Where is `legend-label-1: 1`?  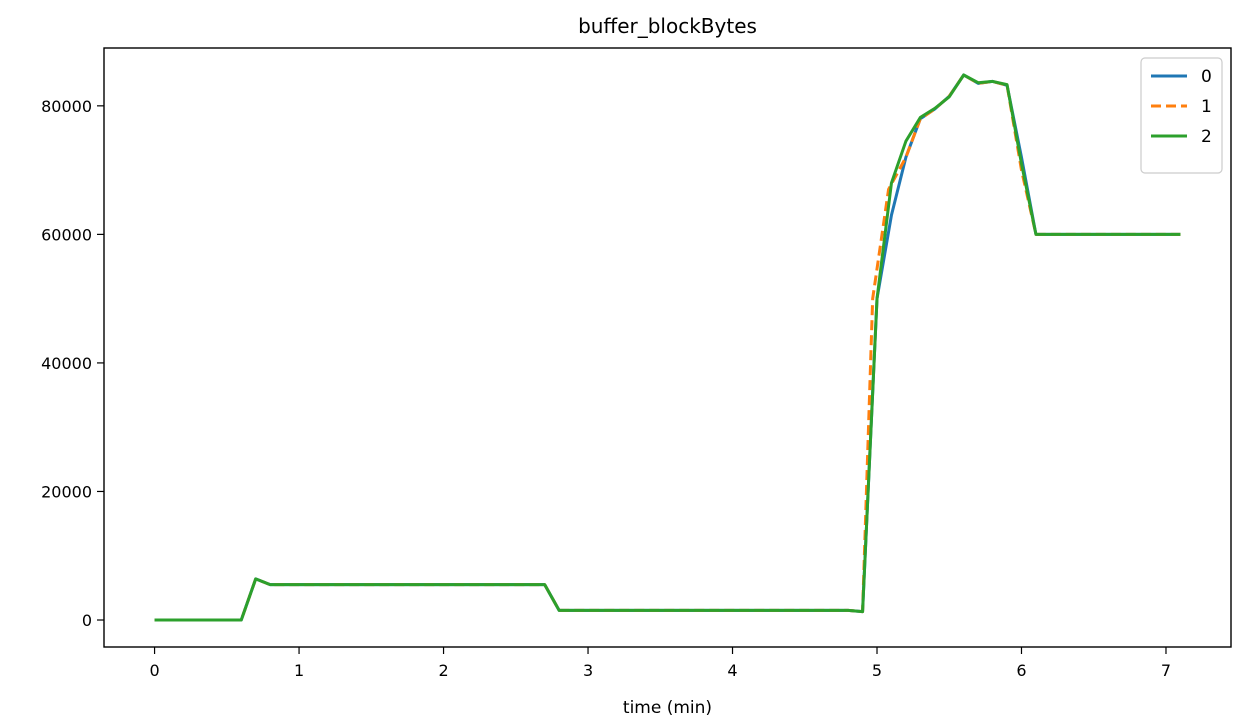 legend-label-1: 1 is located at coordinates (1206, 107).